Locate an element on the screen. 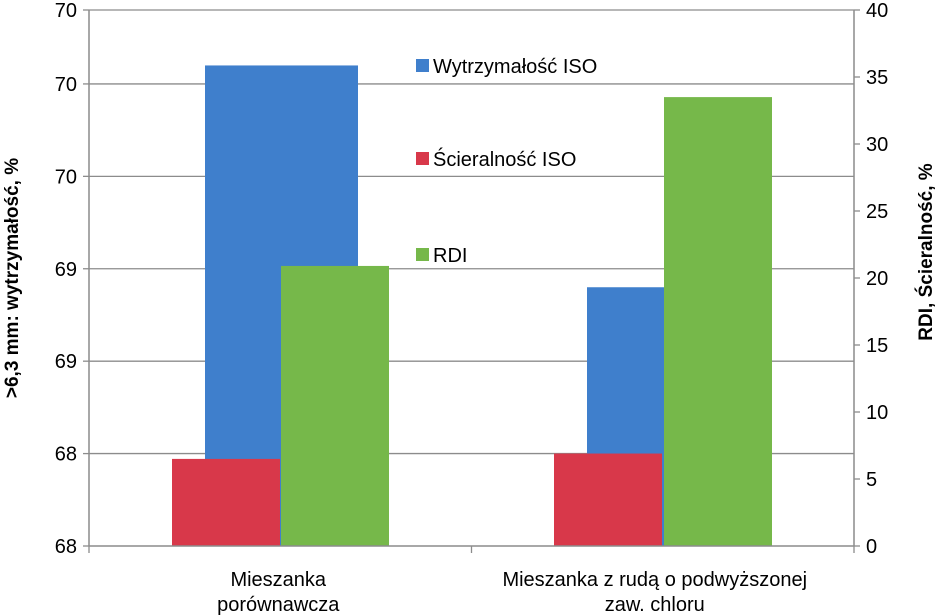  right-tick-label: 25 is located at coordinates (877, 212).